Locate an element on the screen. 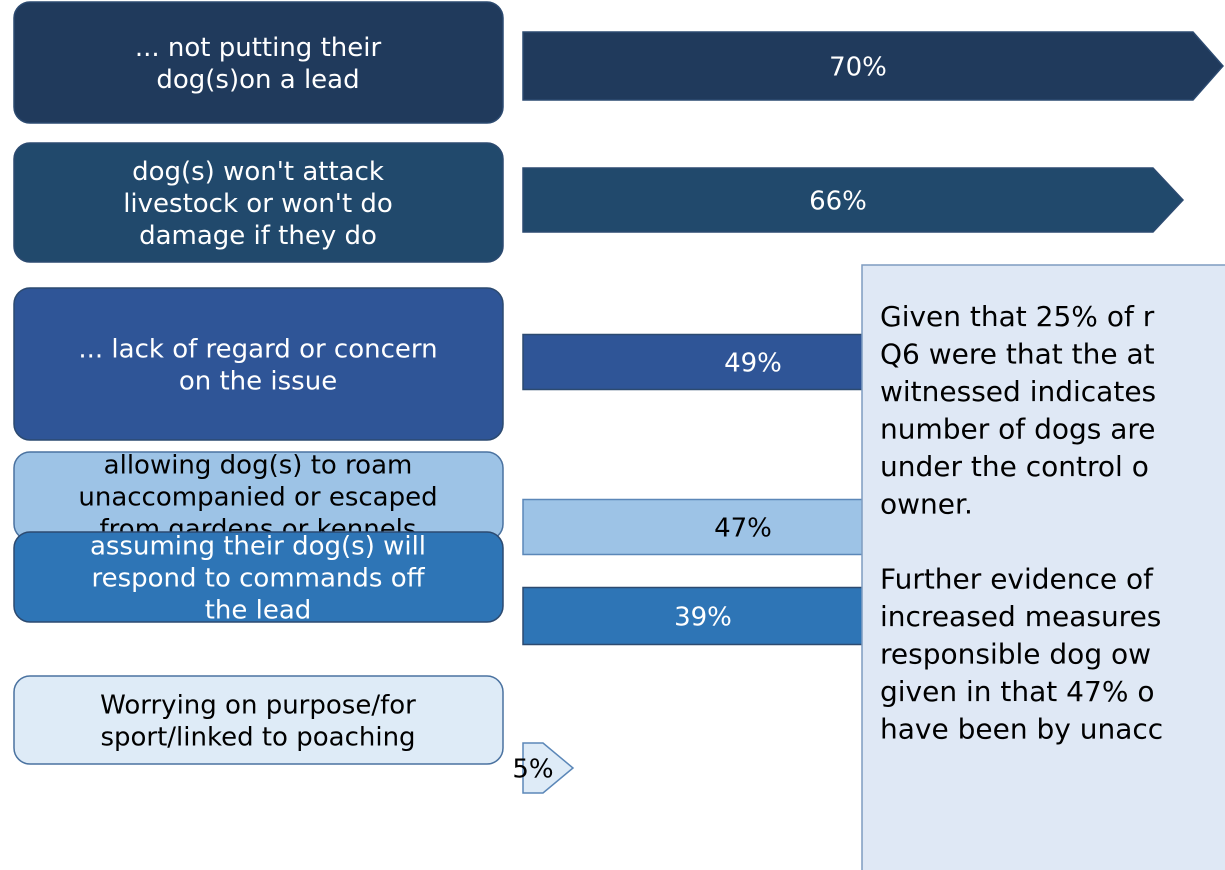 The height and width of the screenshot is (870, 1225). note-text: number of dogs are is located at coordinates (1018, 429).